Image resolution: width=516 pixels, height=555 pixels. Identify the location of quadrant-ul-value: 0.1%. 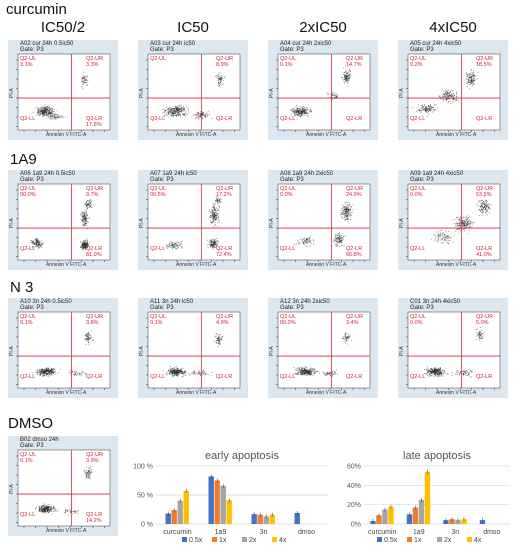
(26, 461).